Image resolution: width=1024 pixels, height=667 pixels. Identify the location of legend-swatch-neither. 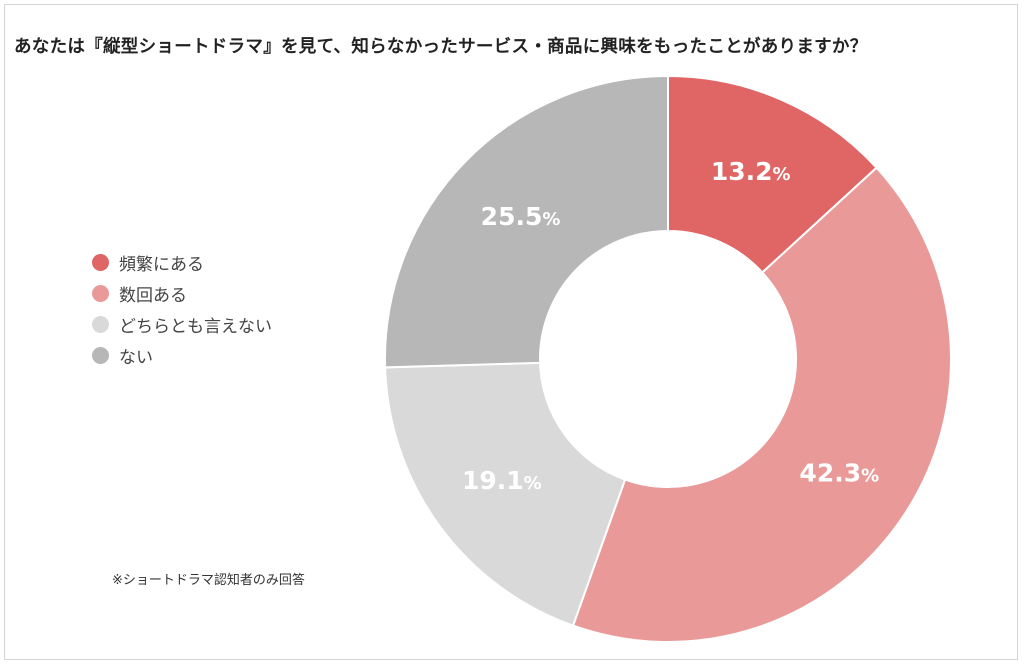
(100, 324).